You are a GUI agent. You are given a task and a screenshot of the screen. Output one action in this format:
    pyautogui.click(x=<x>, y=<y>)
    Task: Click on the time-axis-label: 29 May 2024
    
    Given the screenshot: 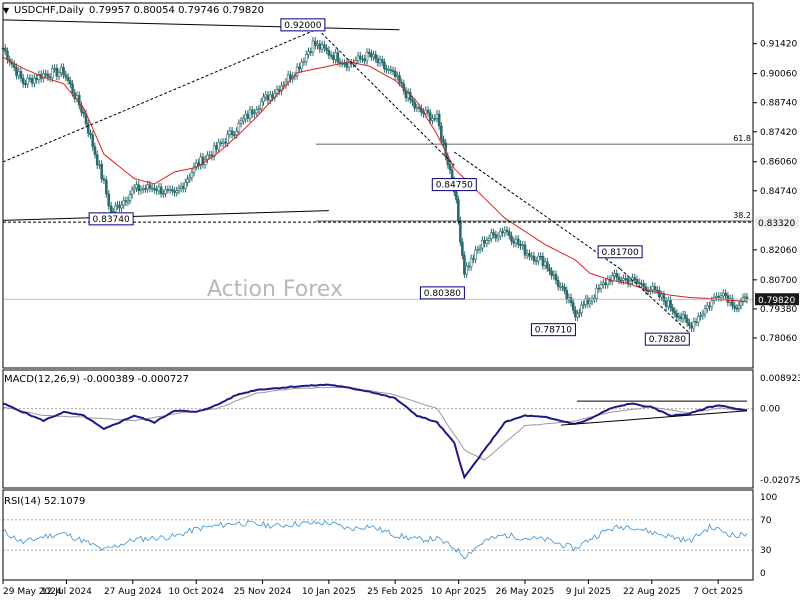 What is the action you would take?
    pyautogui.click(x=32, y=592)
    